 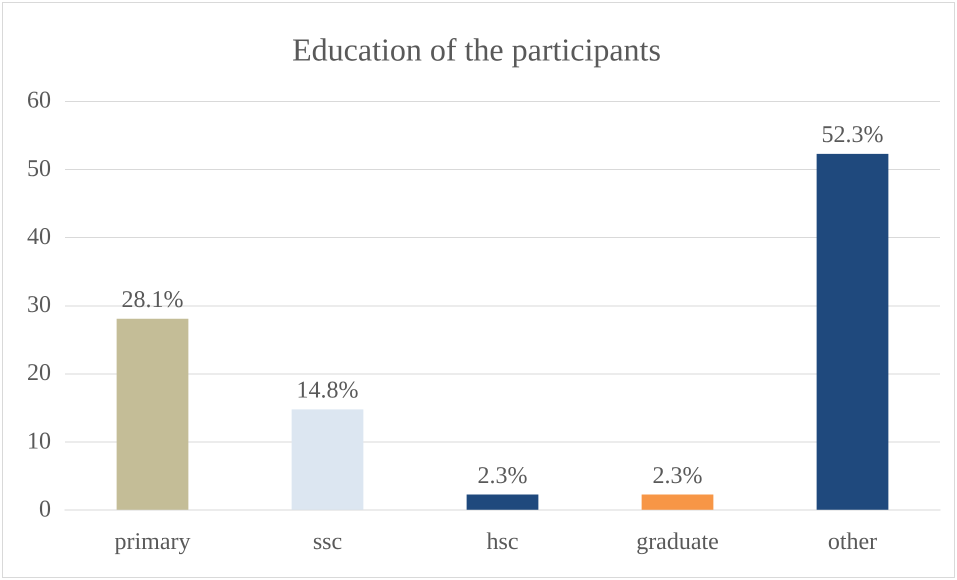 I want to click on data-label: 28.1%, so click(x=153, y=300).